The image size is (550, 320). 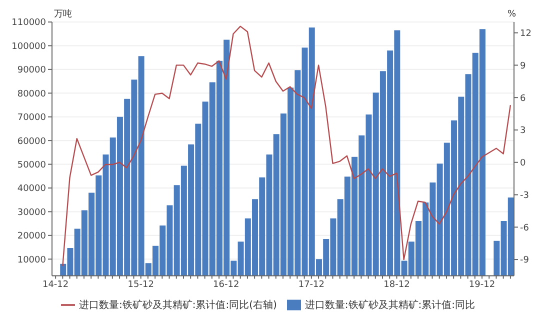 What do you see at coordinates (29, 47) in the screenshot?
I see `y-tick-label: 100000` at bounding box center [29, 47].